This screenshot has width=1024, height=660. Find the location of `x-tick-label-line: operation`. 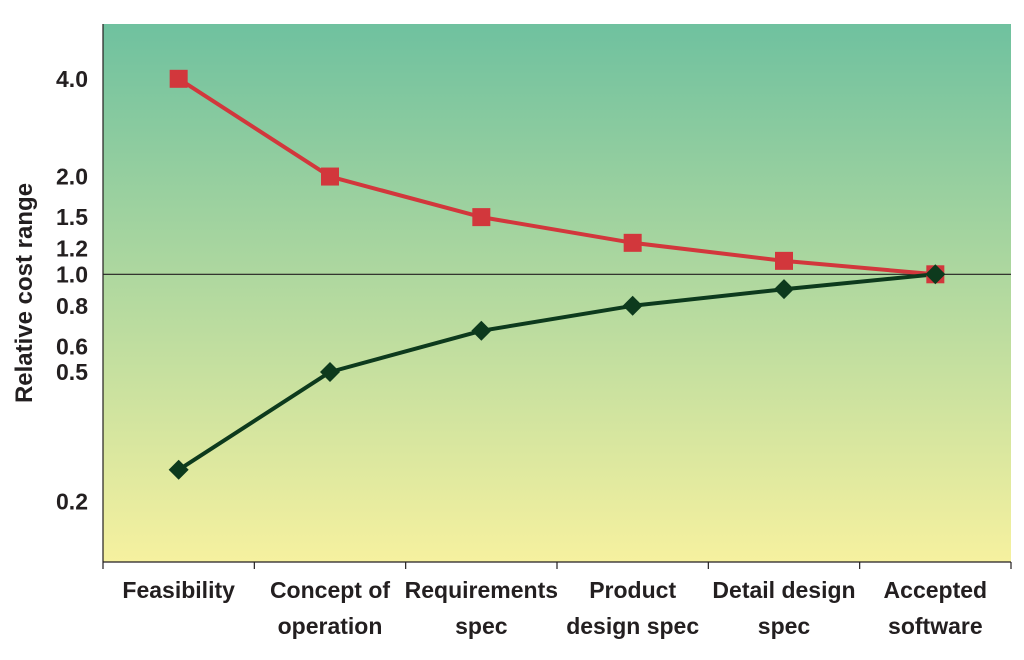

x-tick-label-line: operation is located at coordinates (330, 626).